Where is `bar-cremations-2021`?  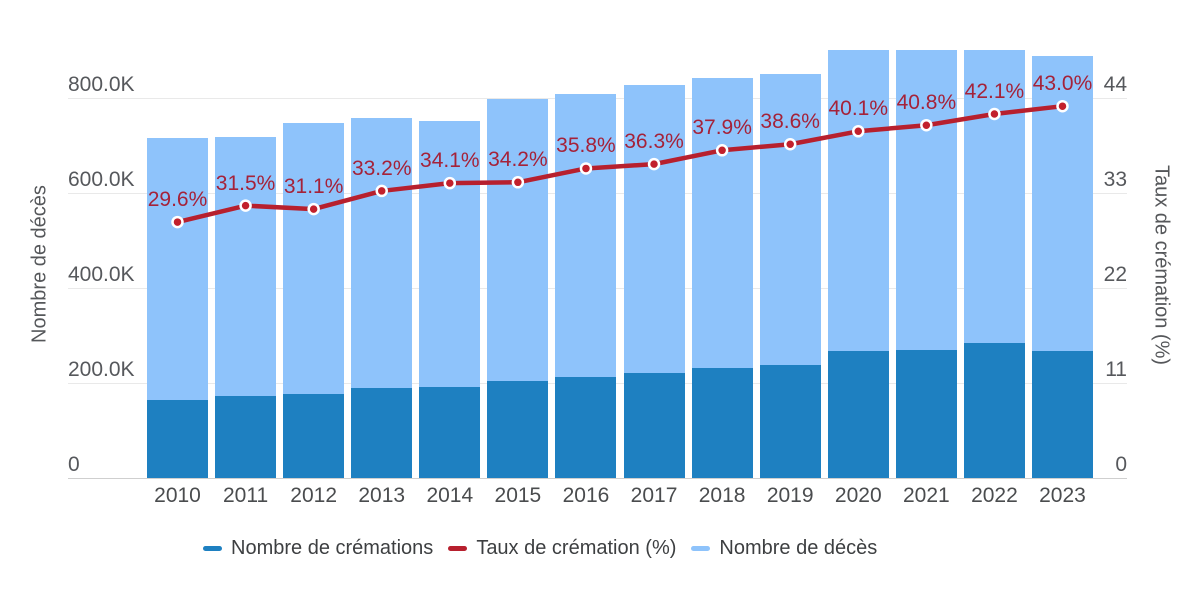 bar-cremations-2021 is located at coordinates (926, 414).